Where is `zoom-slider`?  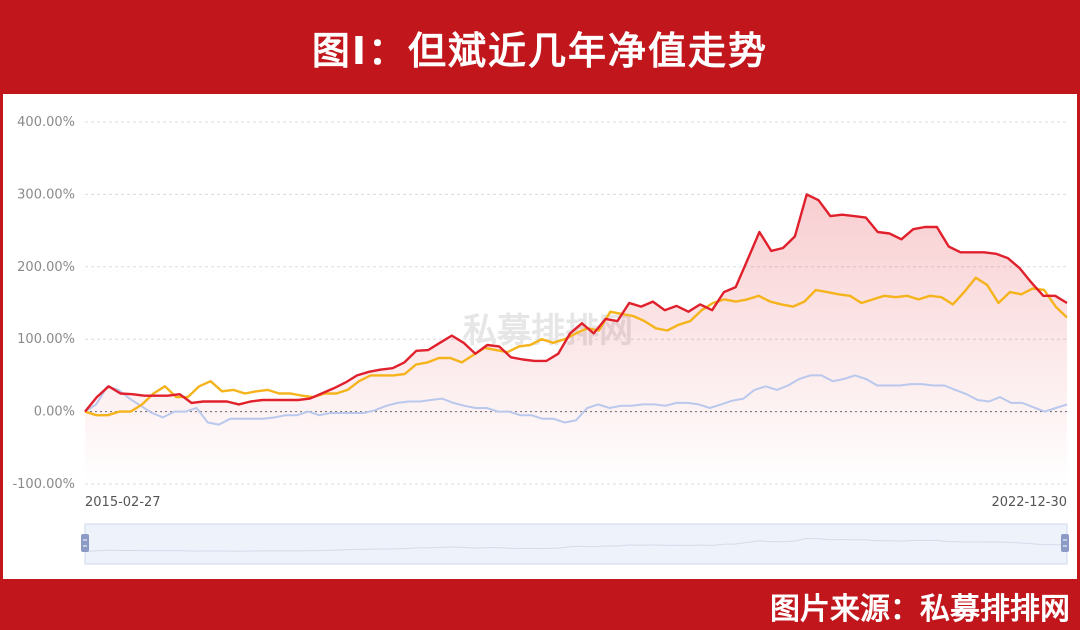 zoom-slider is located at coordinates (575, 544).